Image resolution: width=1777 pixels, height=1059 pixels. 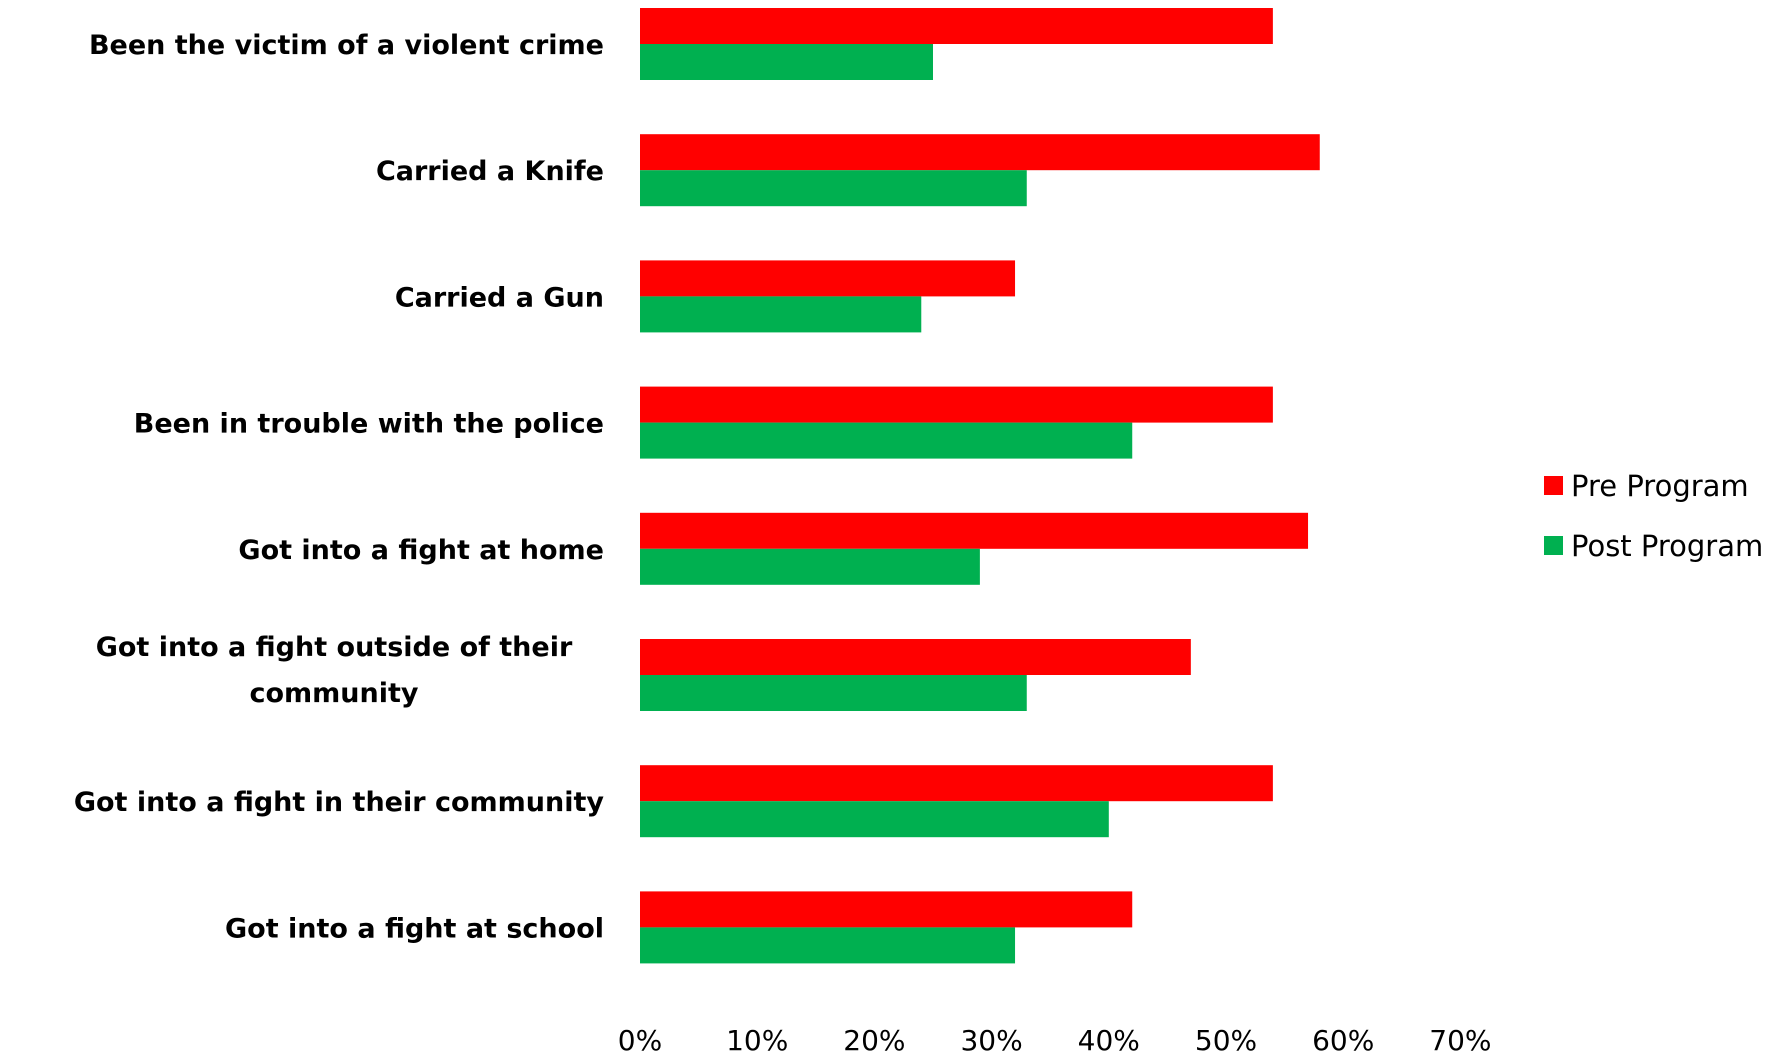 What do you see at coordinates (874, 1040) in the screenshot?
I see `x-tick-label-20: 20%` at bounding box center [874, 1040].